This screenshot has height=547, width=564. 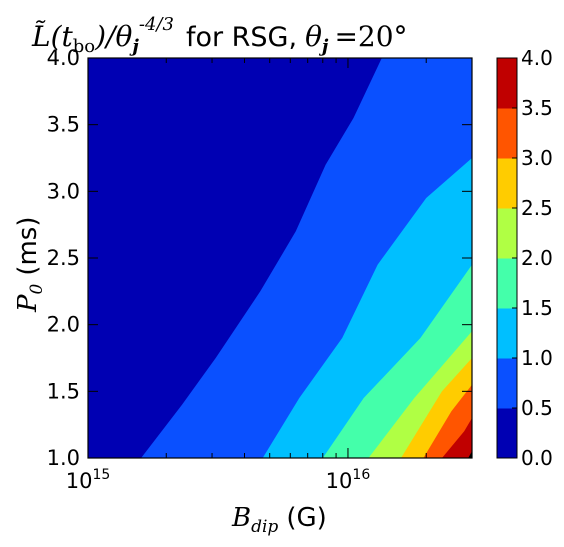 What do you see at coordinates (30, 265) in the screenshot?
I see `y-axis-label: P0(ms)` at bounding box center [30, 265].